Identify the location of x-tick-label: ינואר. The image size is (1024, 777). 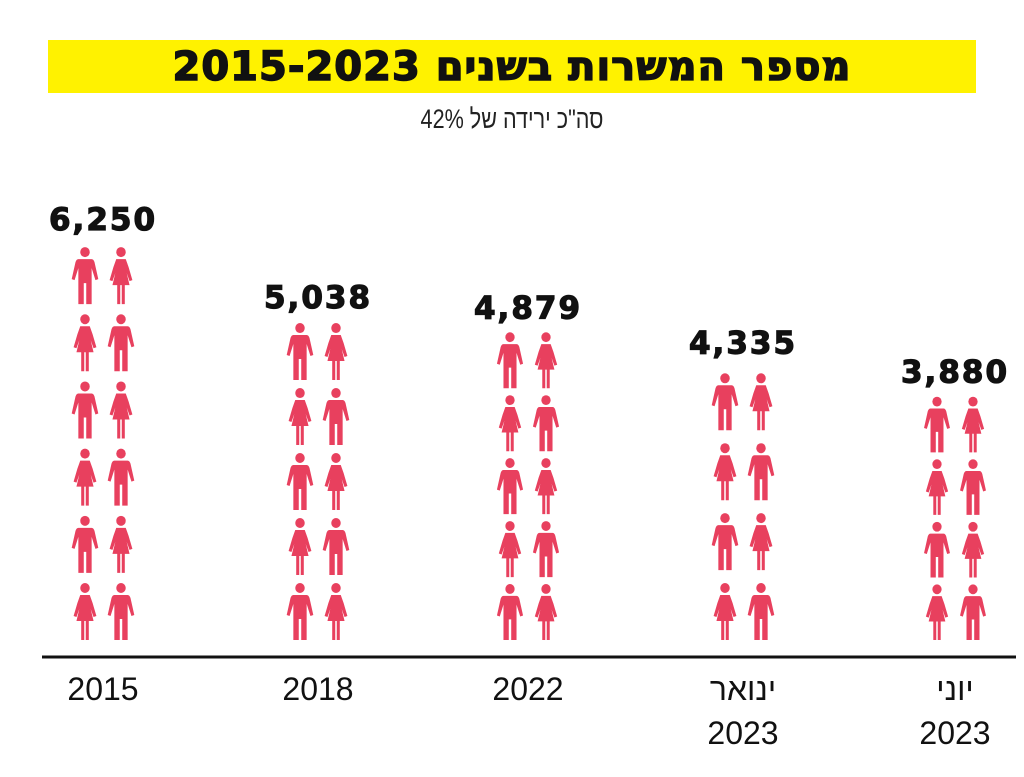
(743, 689).